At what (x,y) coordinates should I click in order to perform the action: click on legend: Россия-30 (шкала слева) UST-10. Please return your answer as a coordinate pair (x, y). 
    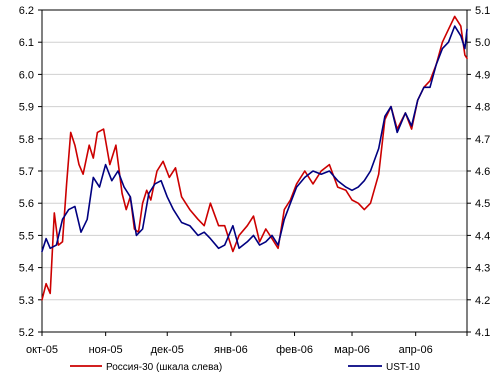
    Looking at the image, I should click on (245, 367).